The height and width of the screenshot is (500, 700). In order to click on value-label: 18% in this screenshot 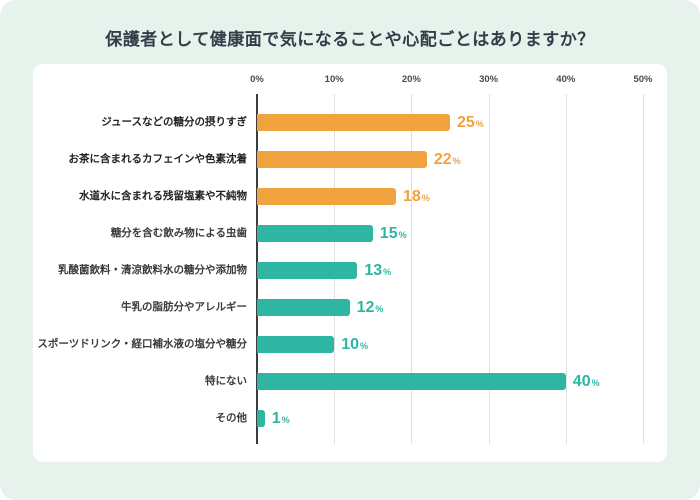, I will do `click(416, 197)`.